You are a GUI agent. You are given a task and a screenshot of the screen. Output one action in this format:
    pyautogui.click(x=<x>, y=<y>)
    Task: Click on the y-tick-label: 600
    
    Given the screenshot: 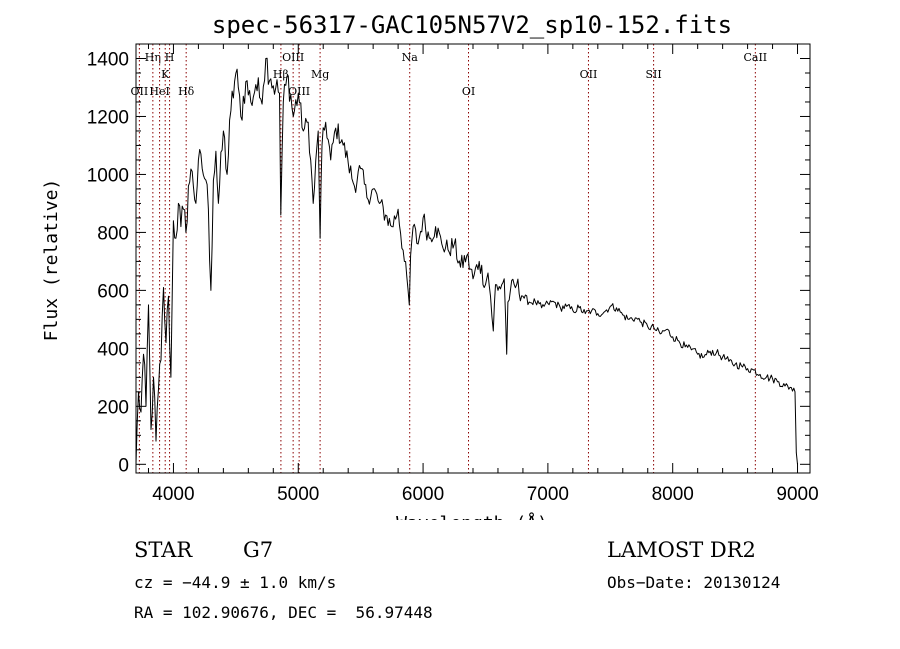 What is the action you would take?
    pyautogui.click(x=113, y=291)
    